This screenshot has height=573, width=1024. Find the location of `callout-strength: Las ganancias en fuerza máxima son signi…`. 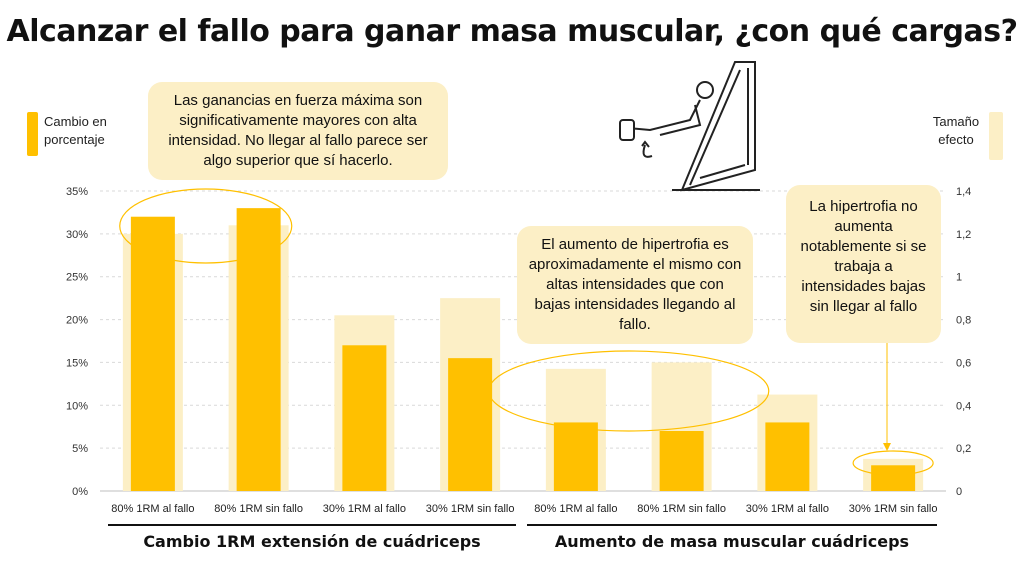

callout-strength: Las ganancias en fuerza máxima son signi… is located at coordinates (298, 131).